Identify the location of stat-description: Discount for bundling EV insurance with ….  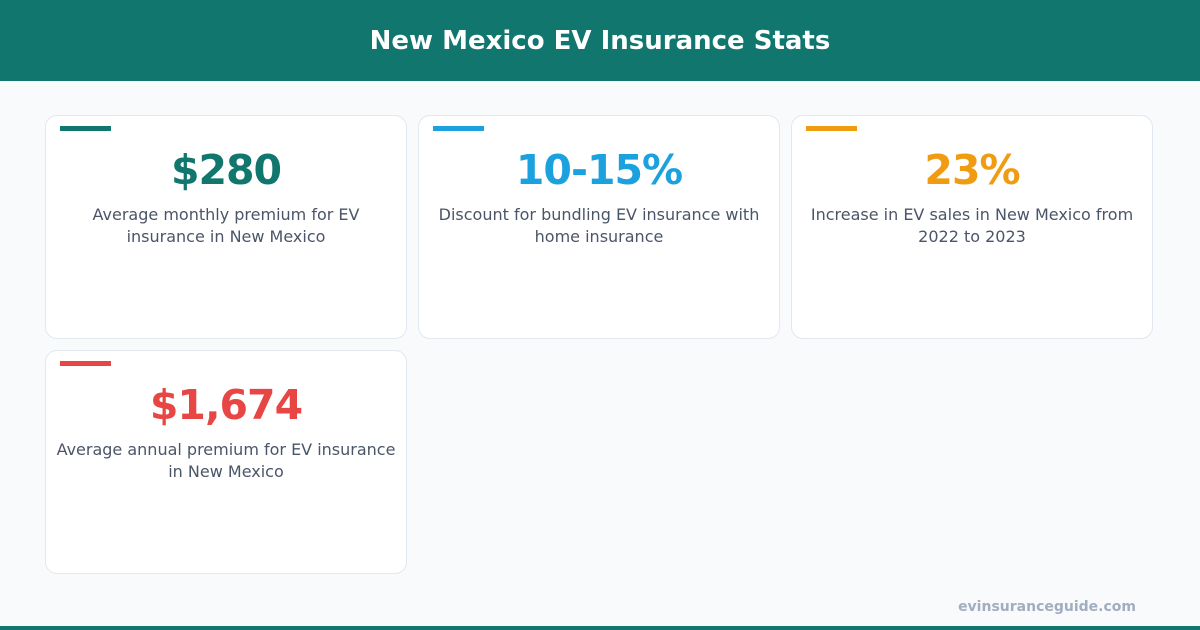
(599, 225).